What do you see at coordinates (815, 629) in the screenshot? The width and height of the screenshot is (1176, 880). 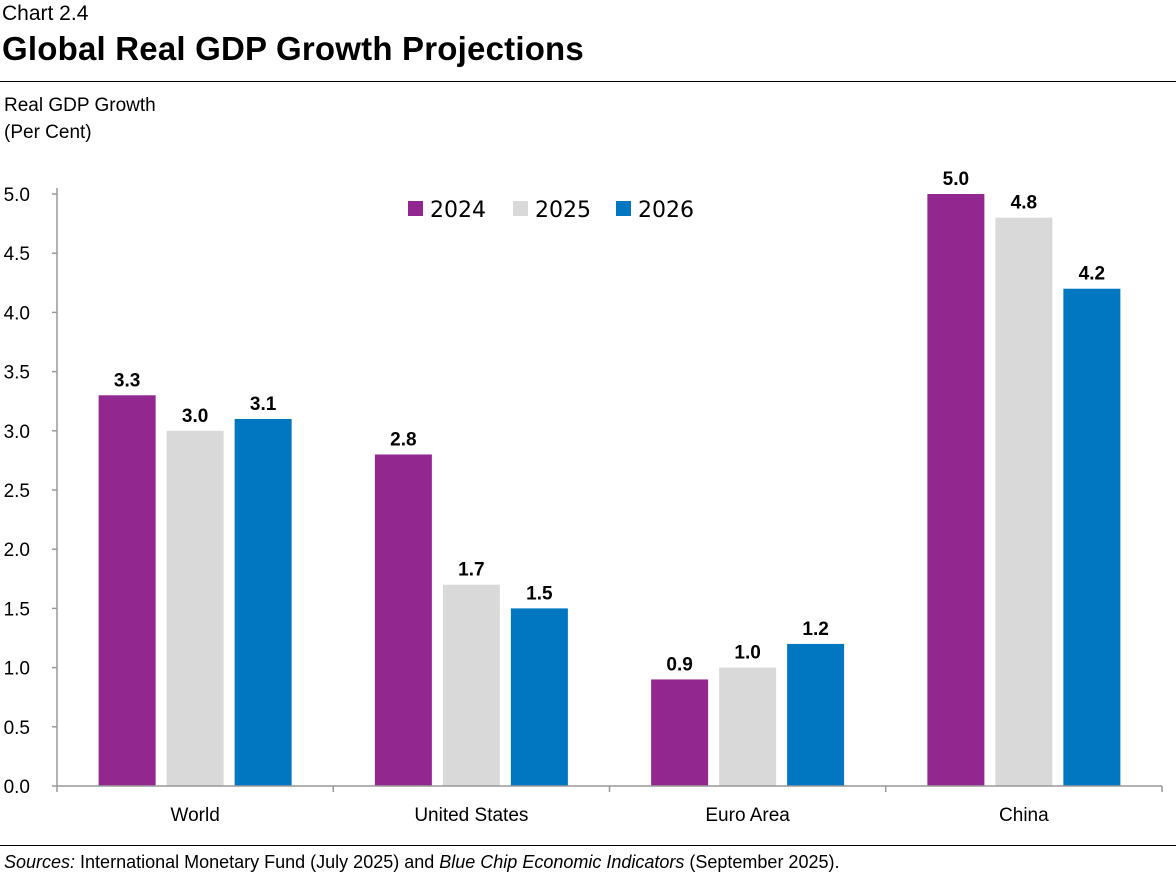 I see `data-label: 1.2` at bounding box center [815, 629].